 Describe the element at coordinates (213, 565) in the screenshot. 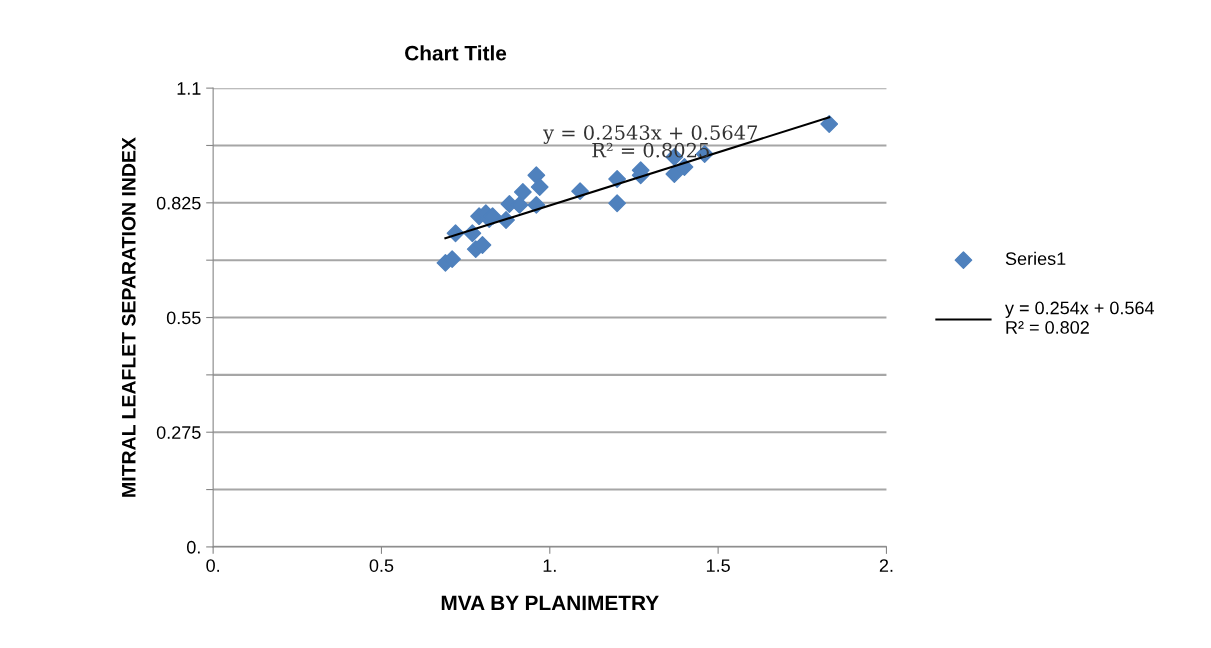

I see `x-tick-label: 0.` at that location.